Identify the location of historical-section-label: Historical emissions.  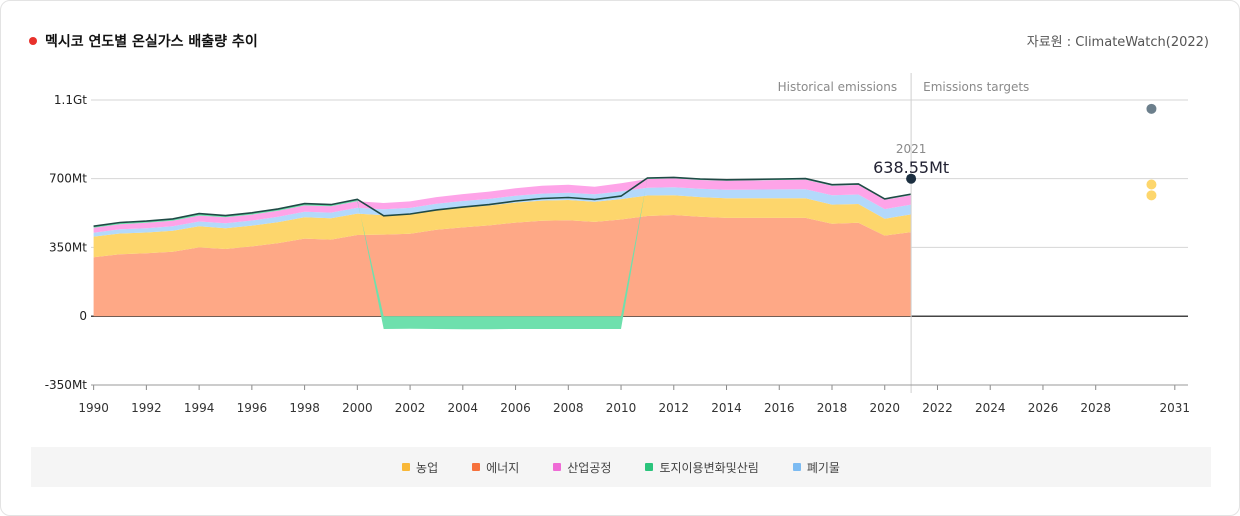
(837, 87).